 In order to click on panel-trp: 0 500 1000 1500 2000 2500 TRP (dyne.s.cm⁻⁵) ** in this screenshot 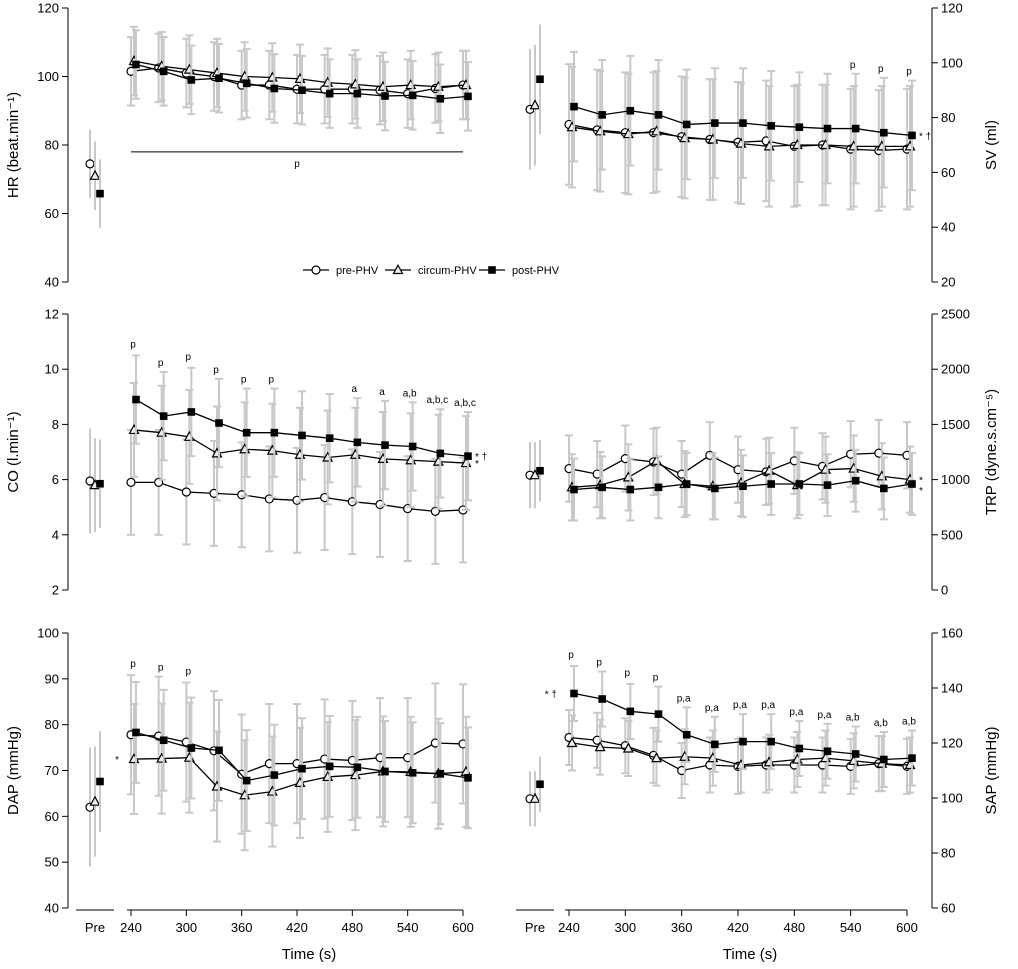, I will do `click(762, 452)`.